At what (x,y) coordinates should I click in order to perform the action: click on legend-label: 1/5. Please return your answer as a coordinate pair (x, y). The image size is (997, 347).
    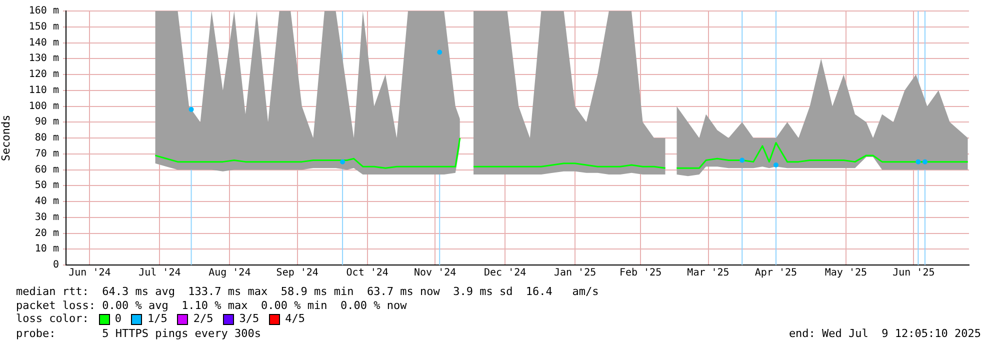
    Looking at the image, I should click on (157, 319).